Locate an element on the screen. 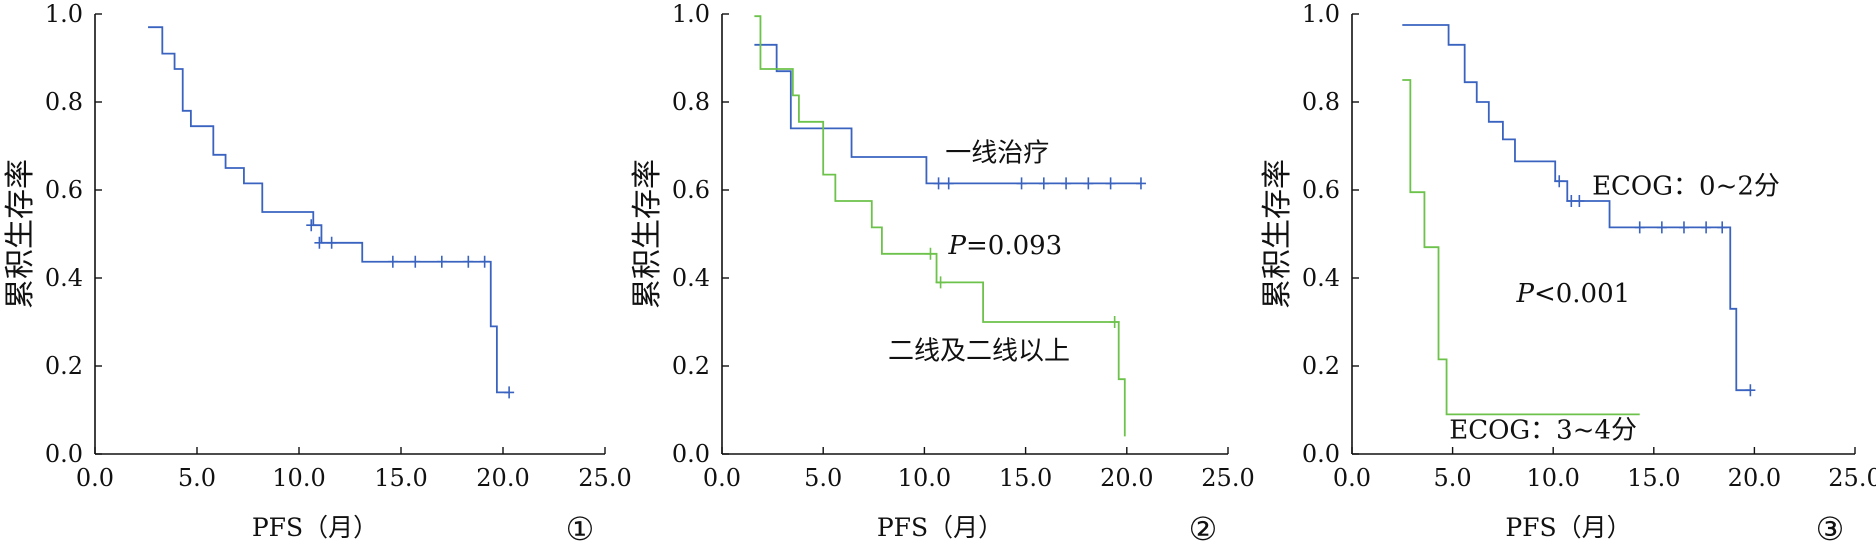 This screenshot has height=545, width=1876. annotation-text: 二线及二线以上 is located at coordinates (979, 351).